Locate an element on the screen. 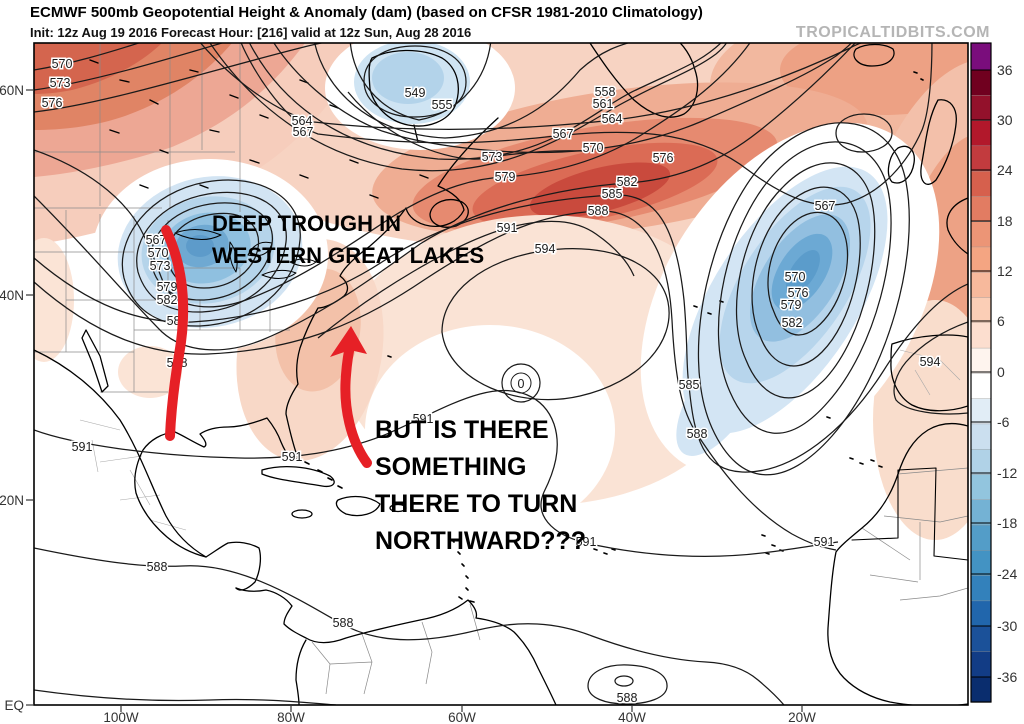 Image resolution: width=1024 pixels, height=724 pixels. cuba is located at coordinates (298, 477).